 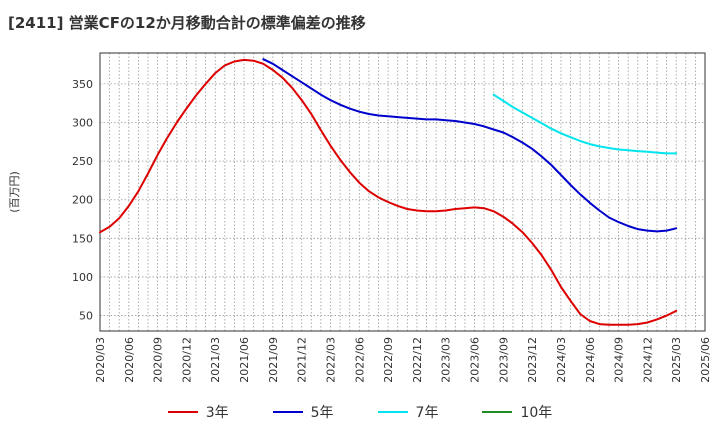 What do you see at coordinates (585, 124) in the screenshot?
I see `series-line-7年` at bounding box center [585, 124].